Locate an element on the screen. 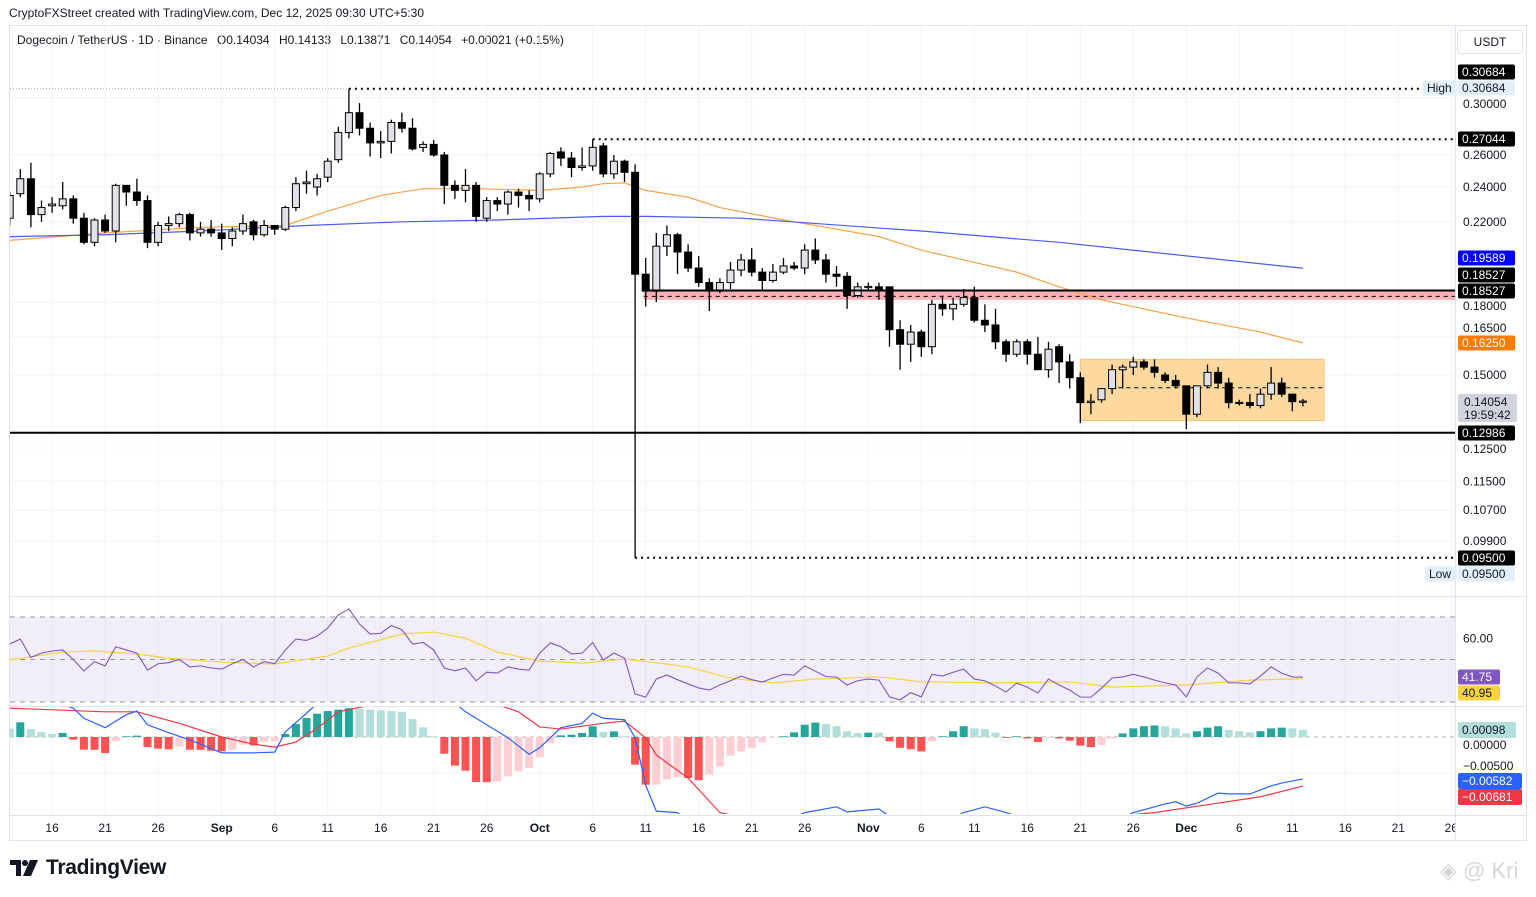  range-box is located at coordinates (1202, 389).